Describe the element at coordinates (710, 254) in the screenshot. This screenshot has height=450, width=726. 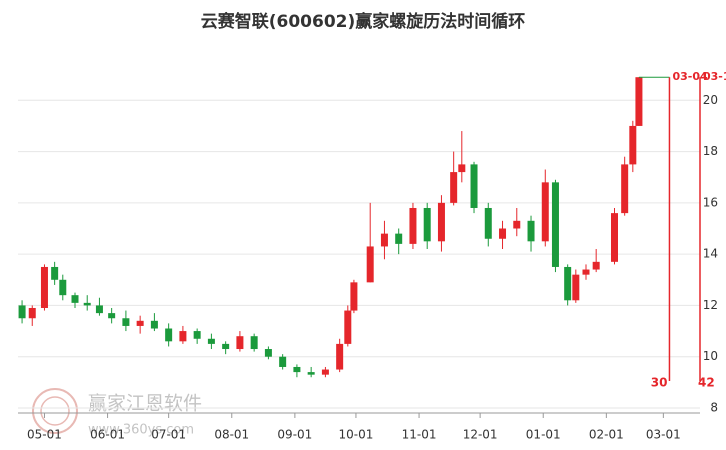
I see `y-tick-label: 14` at that location.